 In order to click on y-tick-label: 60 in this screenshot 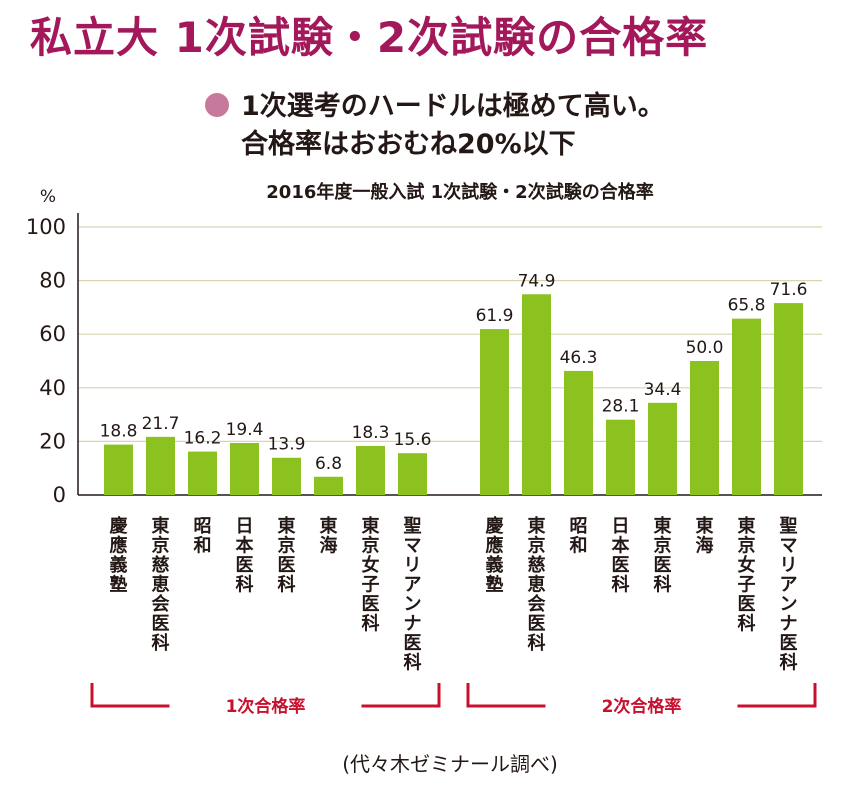, I will do `click(52, 334)`.